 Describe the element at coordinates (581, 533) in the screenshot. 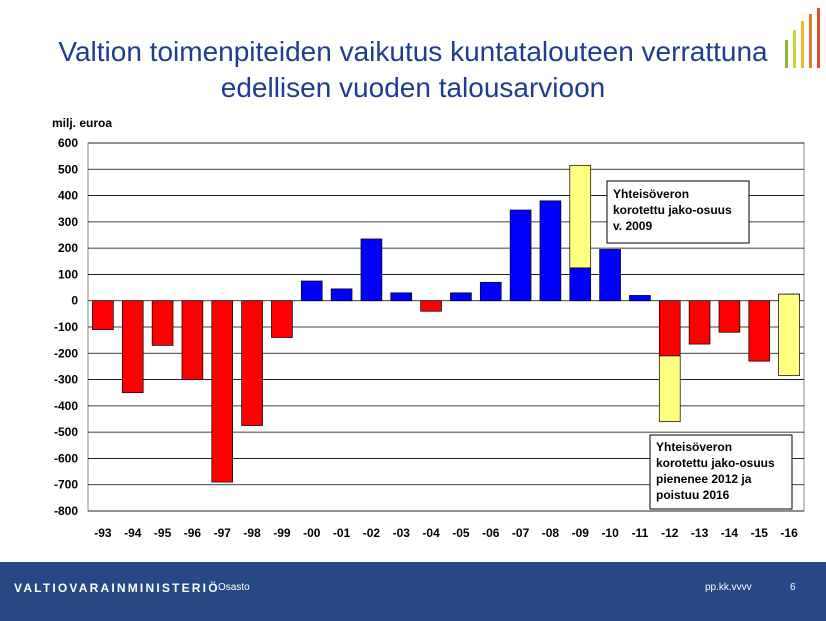

I see `x-tick-label: -09` at that location.